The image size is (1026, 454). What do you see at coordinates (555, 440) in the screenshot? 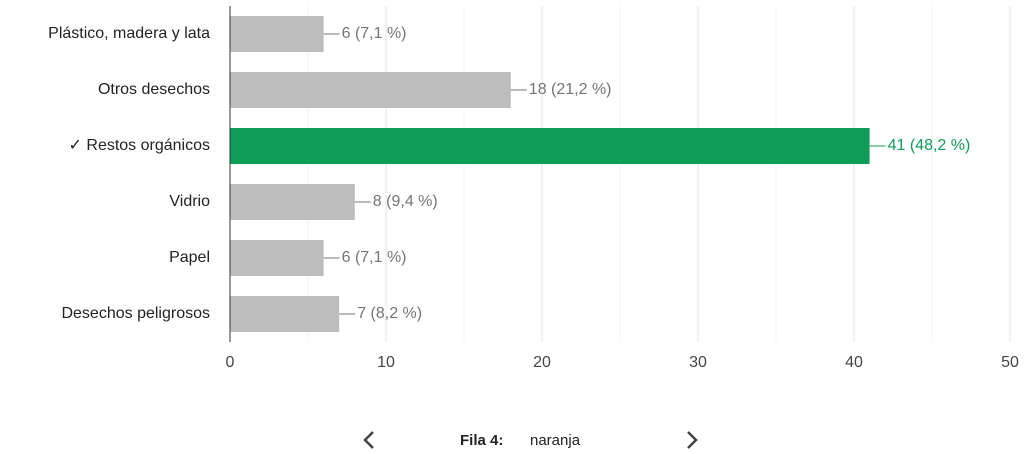
I see `footer-value: naranja` at bounding box center [555, 440].